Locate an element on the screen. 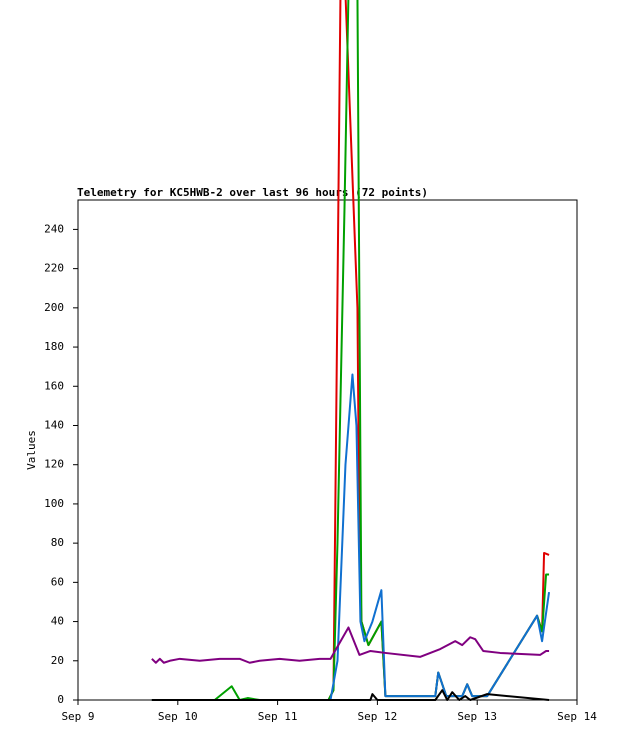  y-tick-label: 140 is located at coordinates (54, 424).